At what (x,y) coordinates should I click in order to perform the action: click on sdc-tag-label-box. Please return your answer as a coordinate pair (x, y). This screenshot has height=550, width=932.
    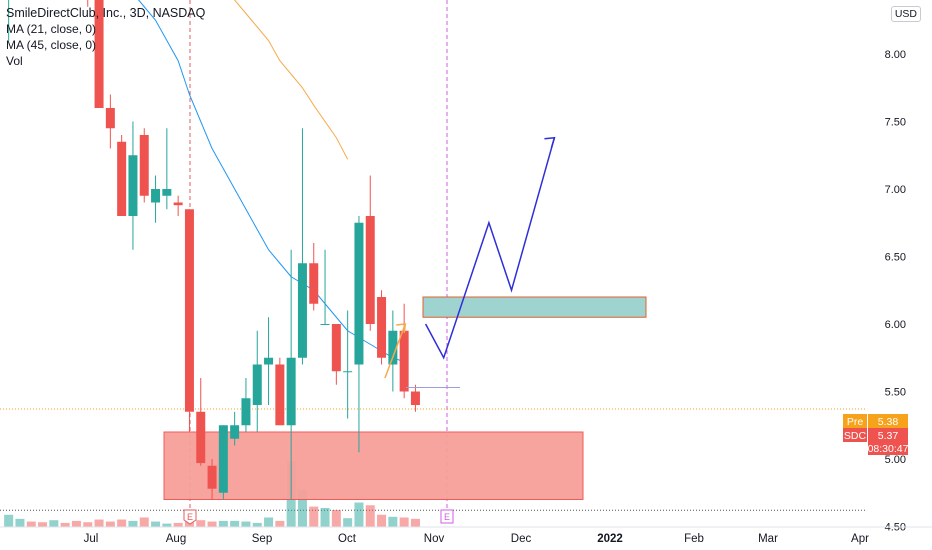
    Looking at the image, I should click on (855, 435).